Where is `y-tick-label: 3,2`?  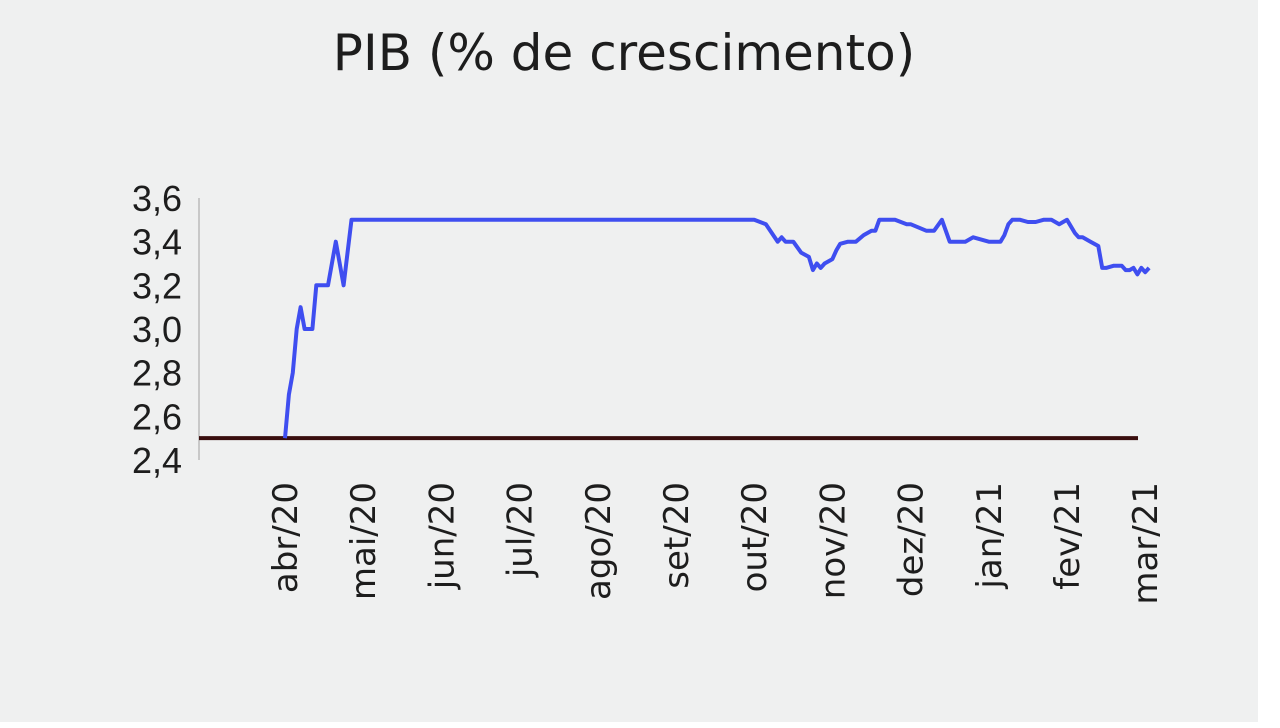
y-tick-label: 3,2 is located at coordinates (157, 285).